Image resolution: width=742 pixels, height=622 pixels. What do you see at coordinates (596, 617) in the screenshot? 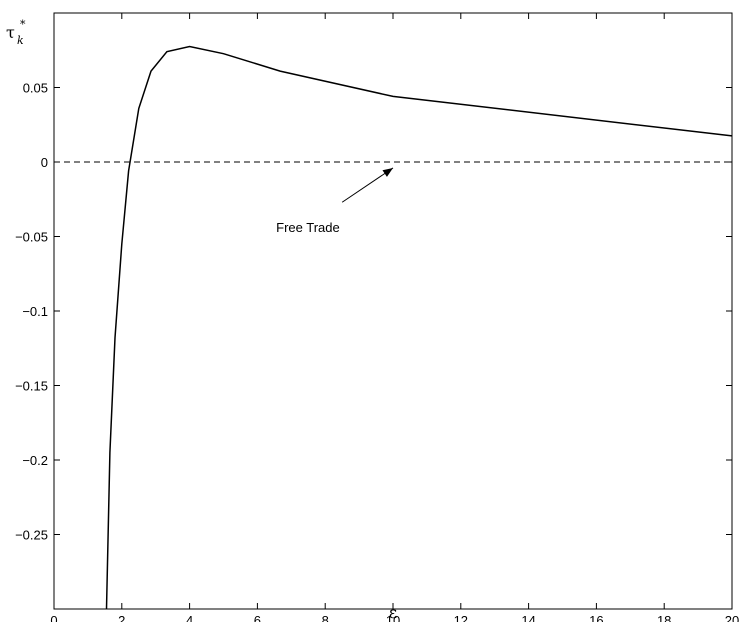
I see `x-tick-label: 16` at bounding box center [596, 617].